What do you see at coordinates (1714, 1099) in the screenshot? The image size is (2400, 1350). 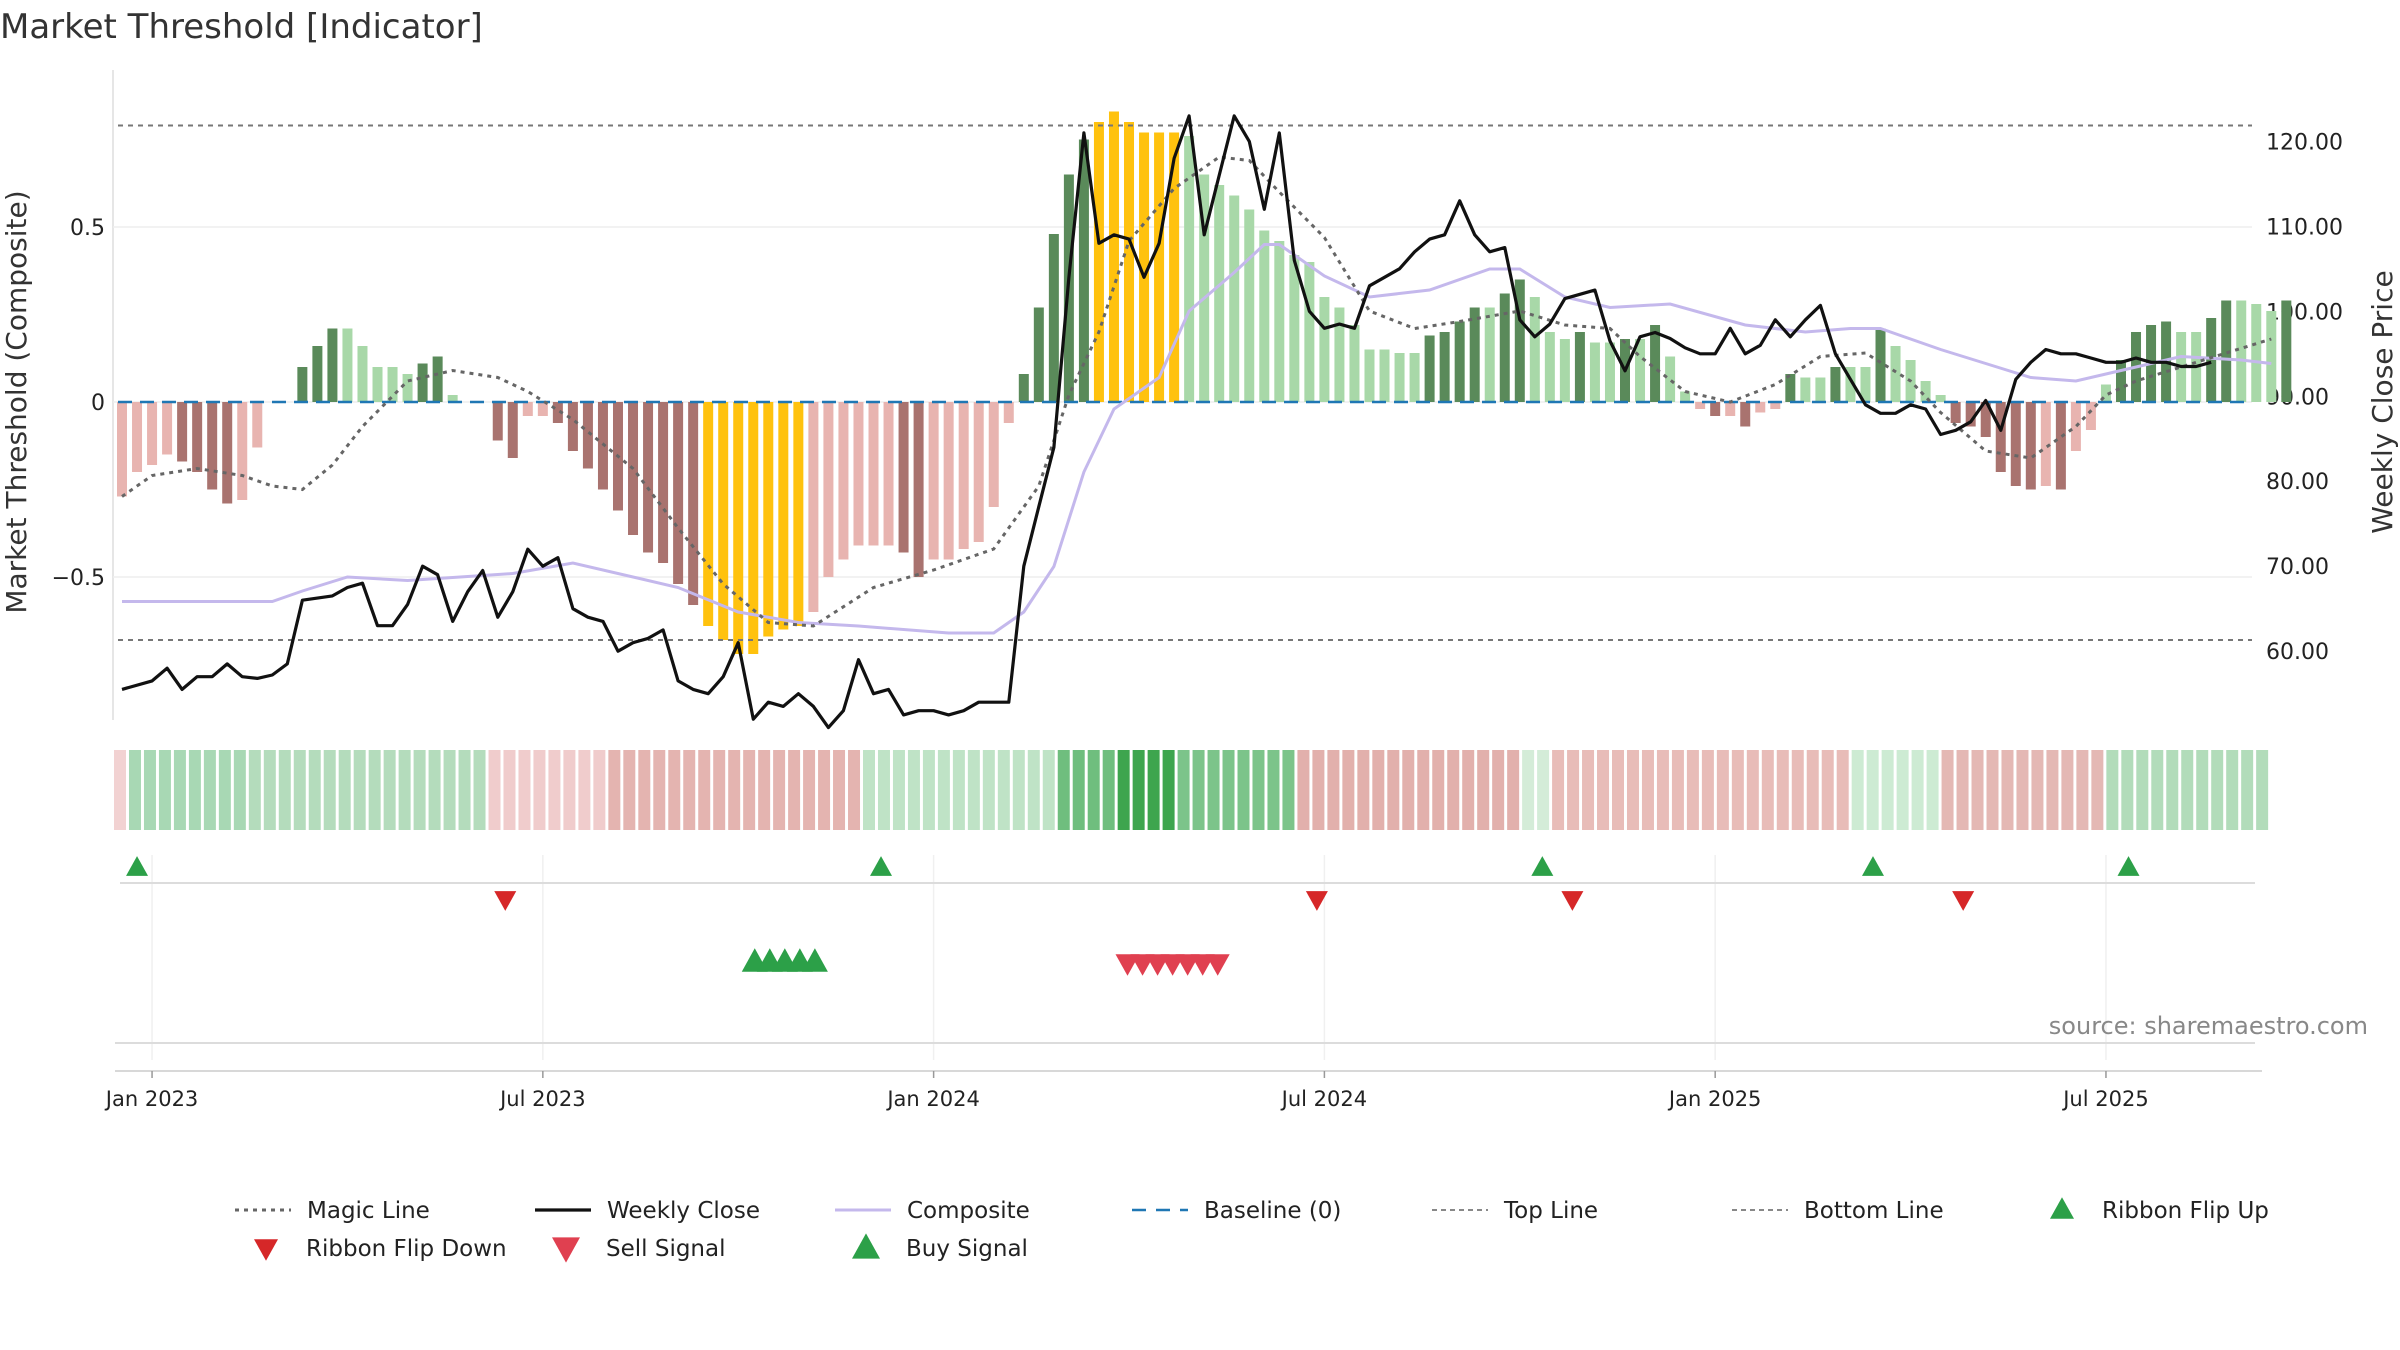 I see `x-tick-label: Jan 2025` at bounding box center [1714, 1099].